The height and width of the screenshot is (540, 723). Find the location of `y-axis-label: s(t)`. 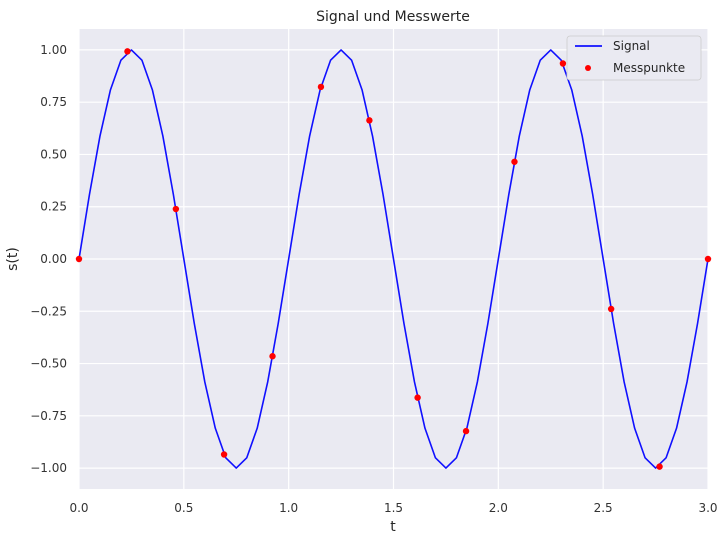

y-axis-label: s(t) is located at coordinates (13, 259).